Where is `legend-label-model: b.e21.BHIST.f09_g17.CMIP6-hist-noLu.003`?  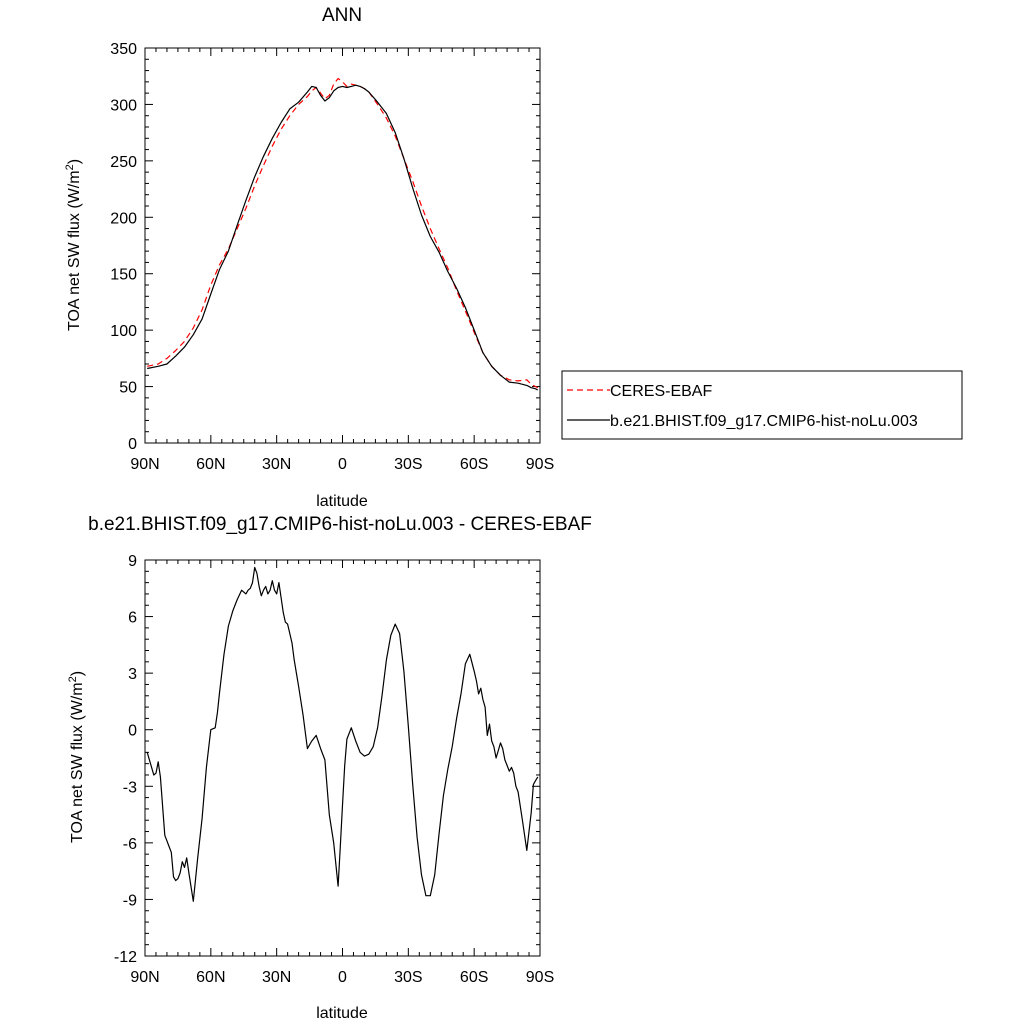 legend-label-model: b.e21.BHIST.f09_g17.CMIP6-hist-noLu.003 is located at coordinates (764, 421).